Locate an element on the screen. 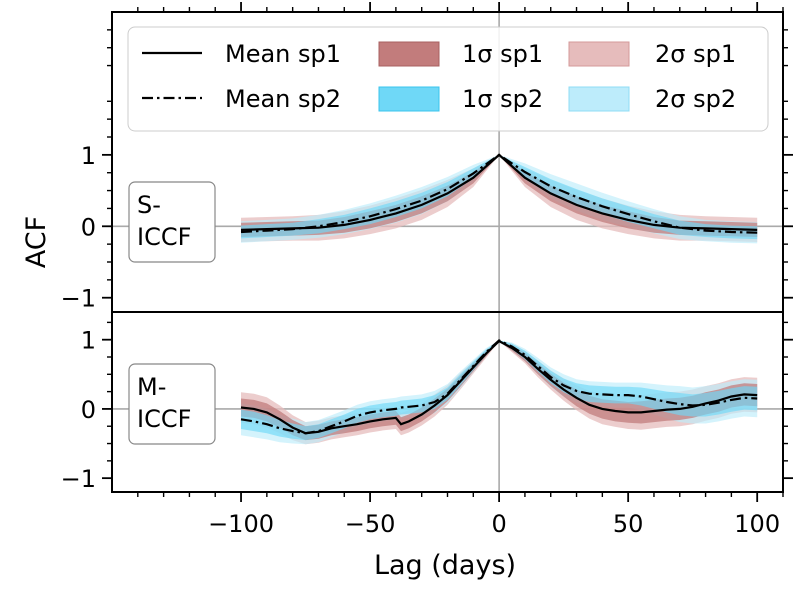 The height and width of the screenshot is (600, 800). legend-swatch-2sigma-sp1 is located at coordinates (599, 54).